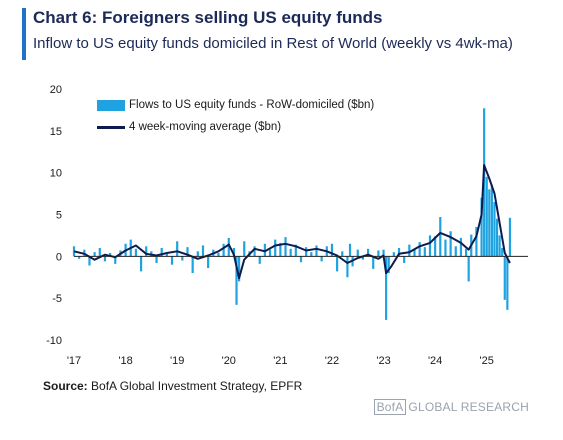 The width and height of the screenshot is (563, 440). I want to click on y-tick-label: 5, so click(59, 216).